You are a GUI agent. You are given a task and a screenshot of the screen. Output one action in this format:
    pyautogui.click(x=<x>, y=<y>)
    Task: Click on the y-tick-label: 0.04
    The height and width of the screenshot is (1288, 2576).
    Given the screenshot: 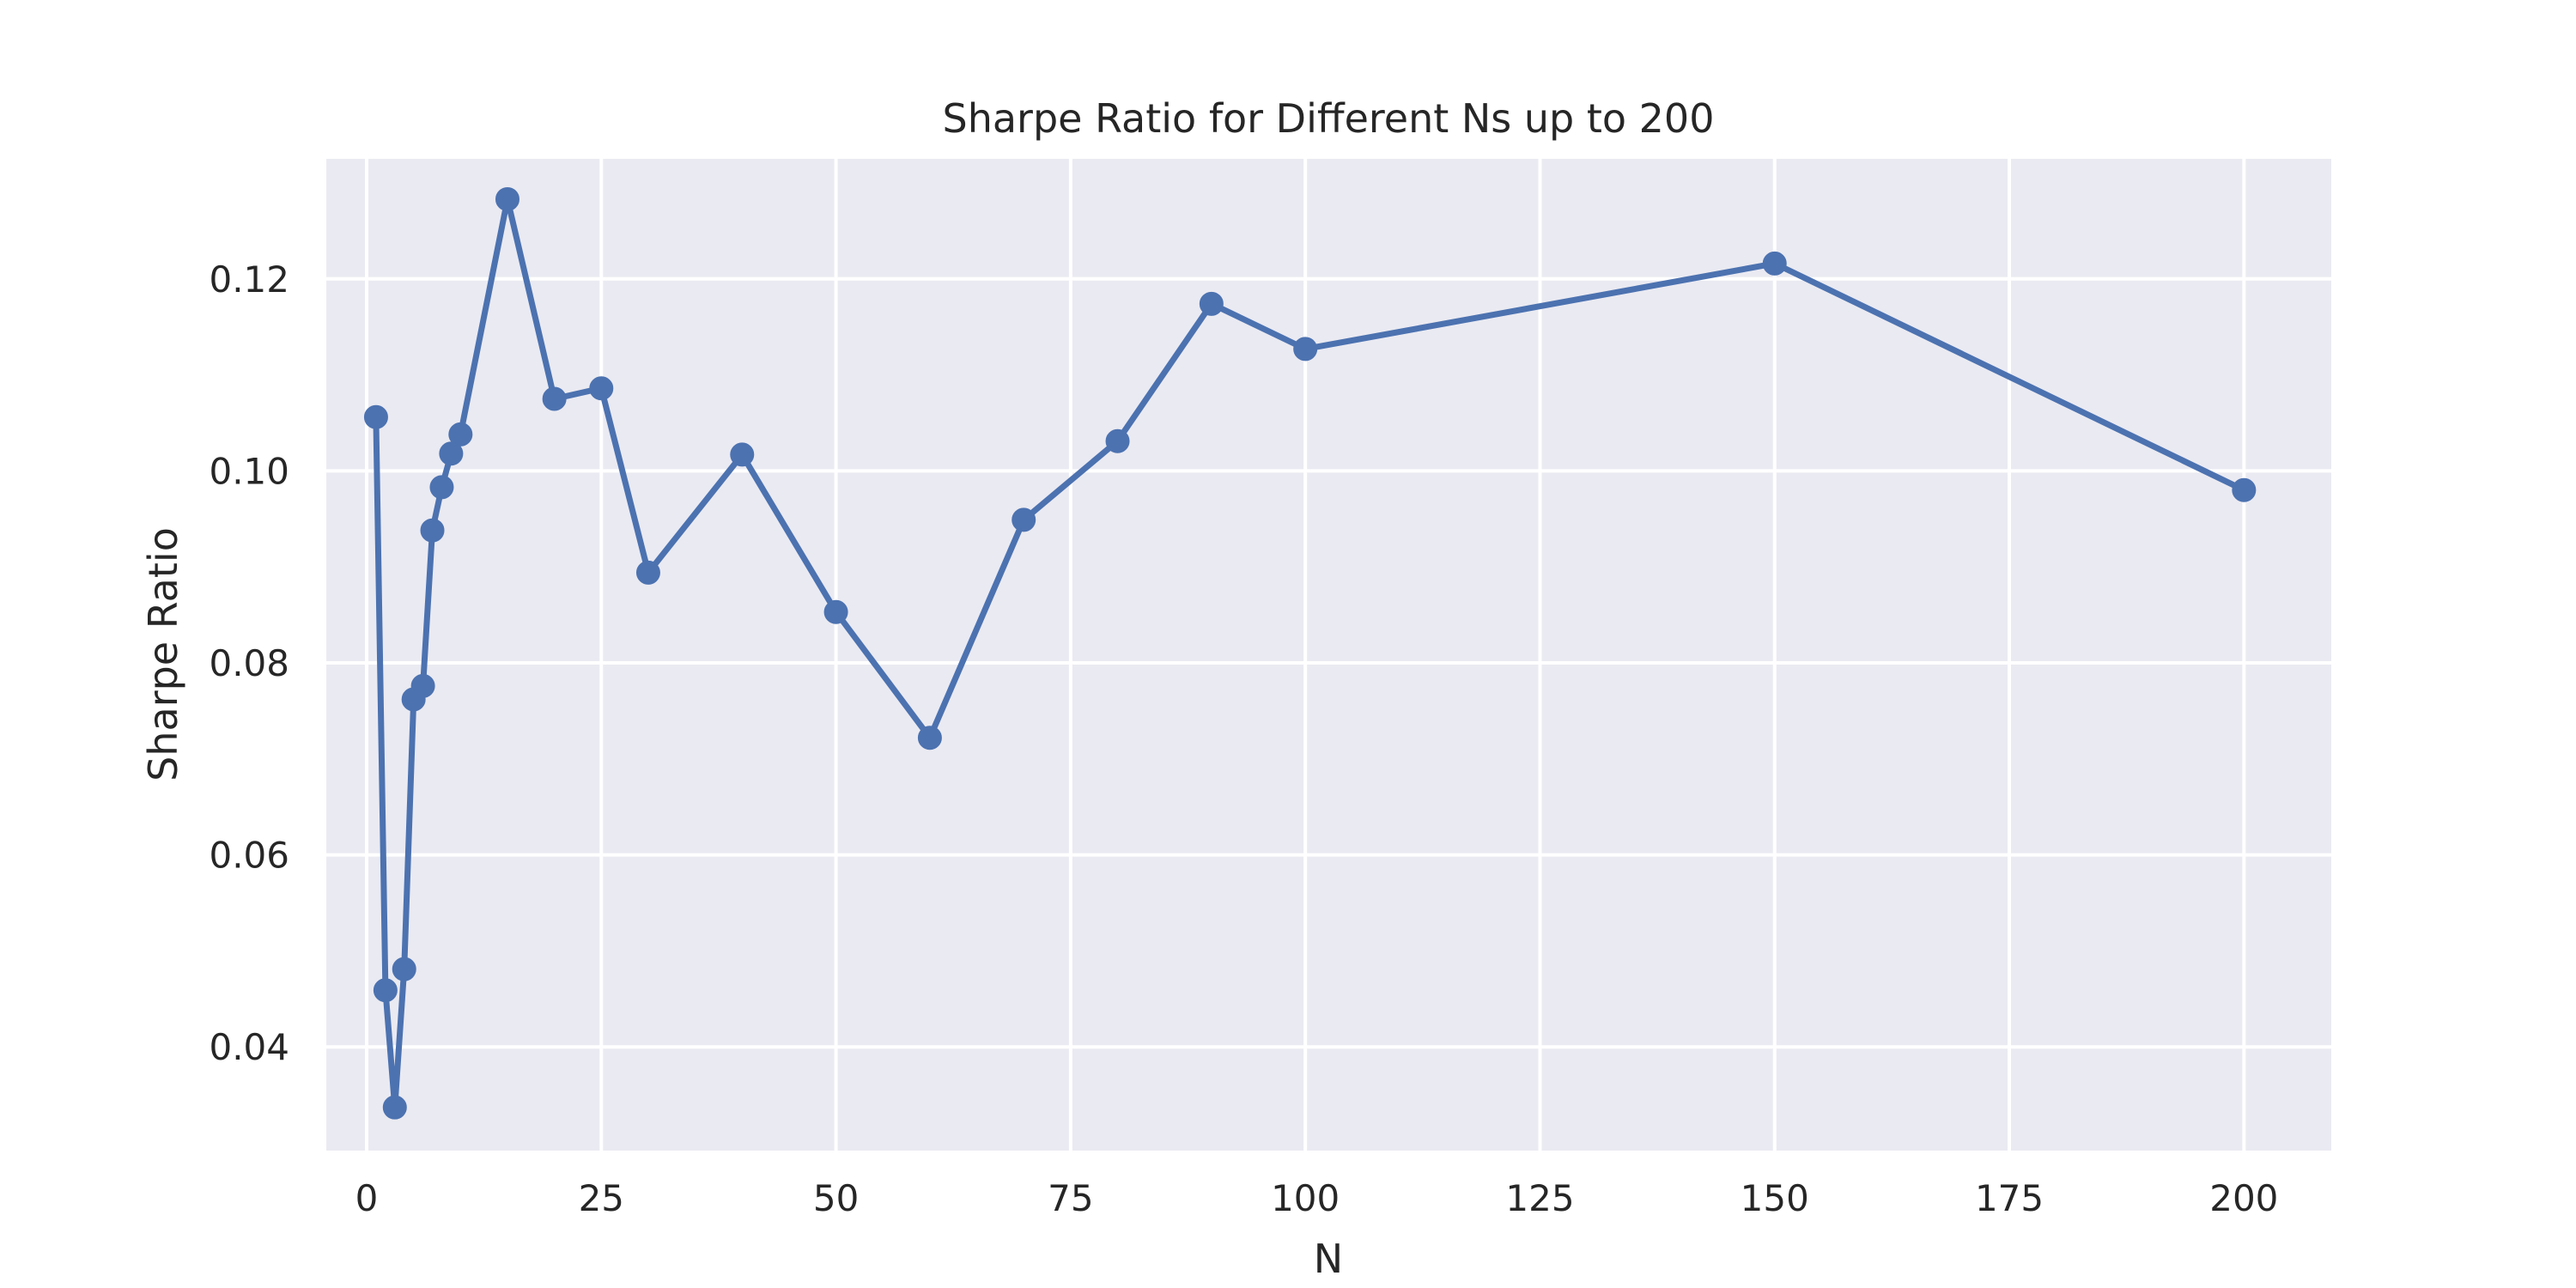 What is the action you would take?
    pyautogui.click(x=249, y=1047)
    